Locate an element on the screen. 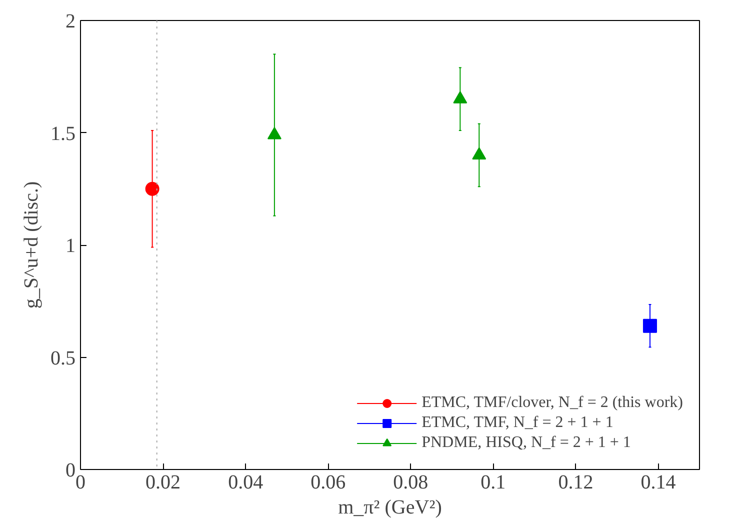 Image resolution: width=739 pixels, height=529 pixels. x-tick-label: 0.04 is located at coordinates (246, 483).